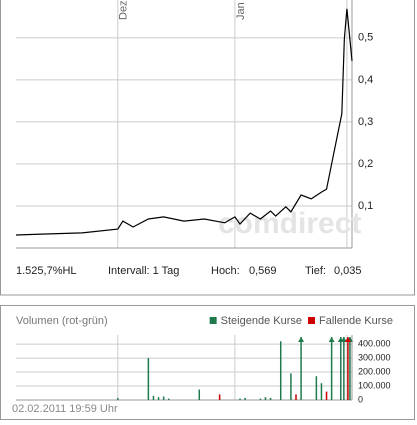  Describe the element at coordinates (348, 271) in the screenshot. I see `info-low: 0,035` at that location.